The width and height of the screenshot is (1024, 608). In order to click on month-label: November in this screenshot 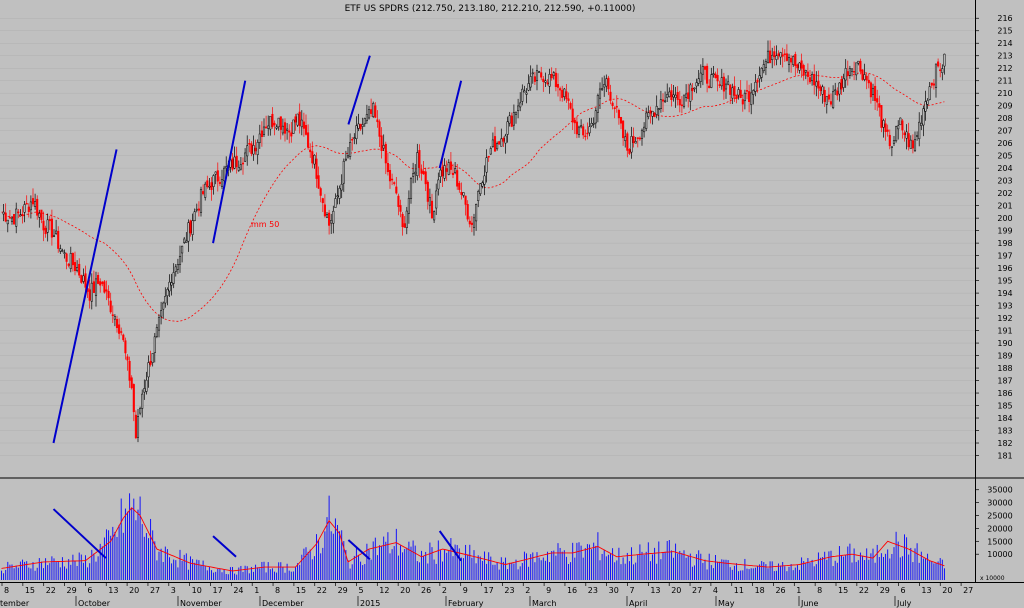, I will do `click(201, 603)`.